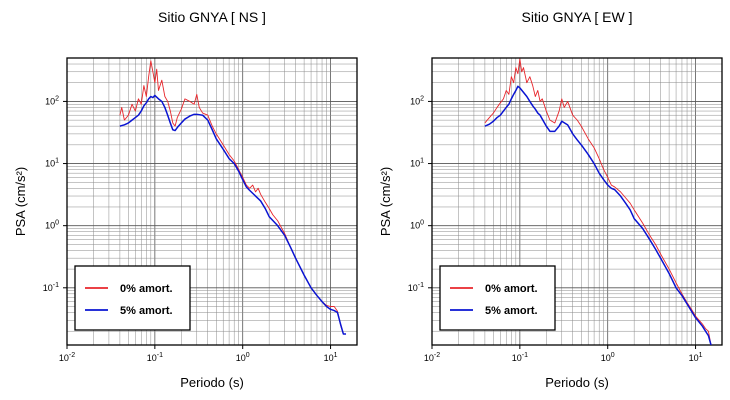 The height and width of the screenshot is (400, 730). What do you see at coordinates (577, 17) in the screenshot?
I see `chart-title: Sitio GNYA [ EW ]` at bounding box center [577, 17].